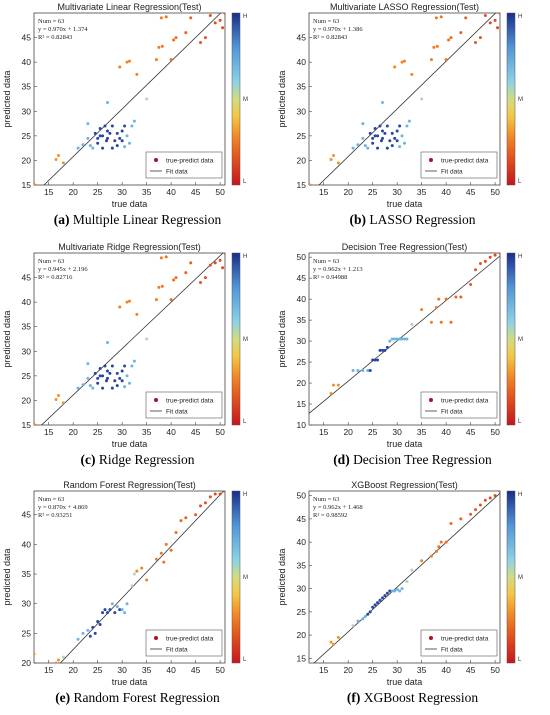 This screenshot has height=715, width=550. Describe the element at coordinates (302, 658) in the screenshot. I see `y-tick-label: 15` at that location.